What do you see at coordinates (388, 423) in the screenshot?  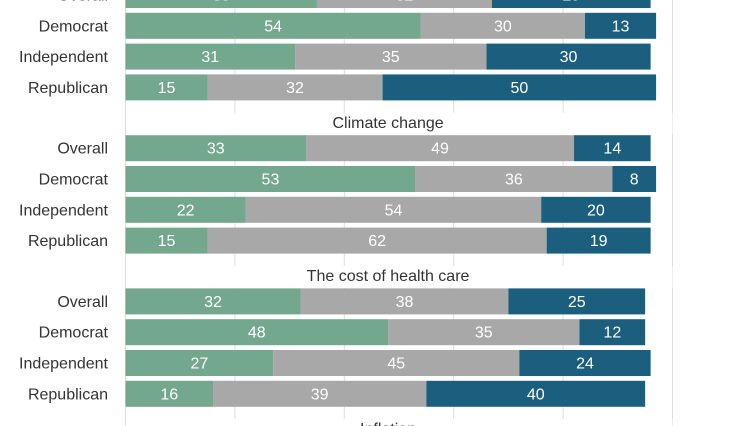 I see `group-title: Inflation` at bounding box center [388, 423].